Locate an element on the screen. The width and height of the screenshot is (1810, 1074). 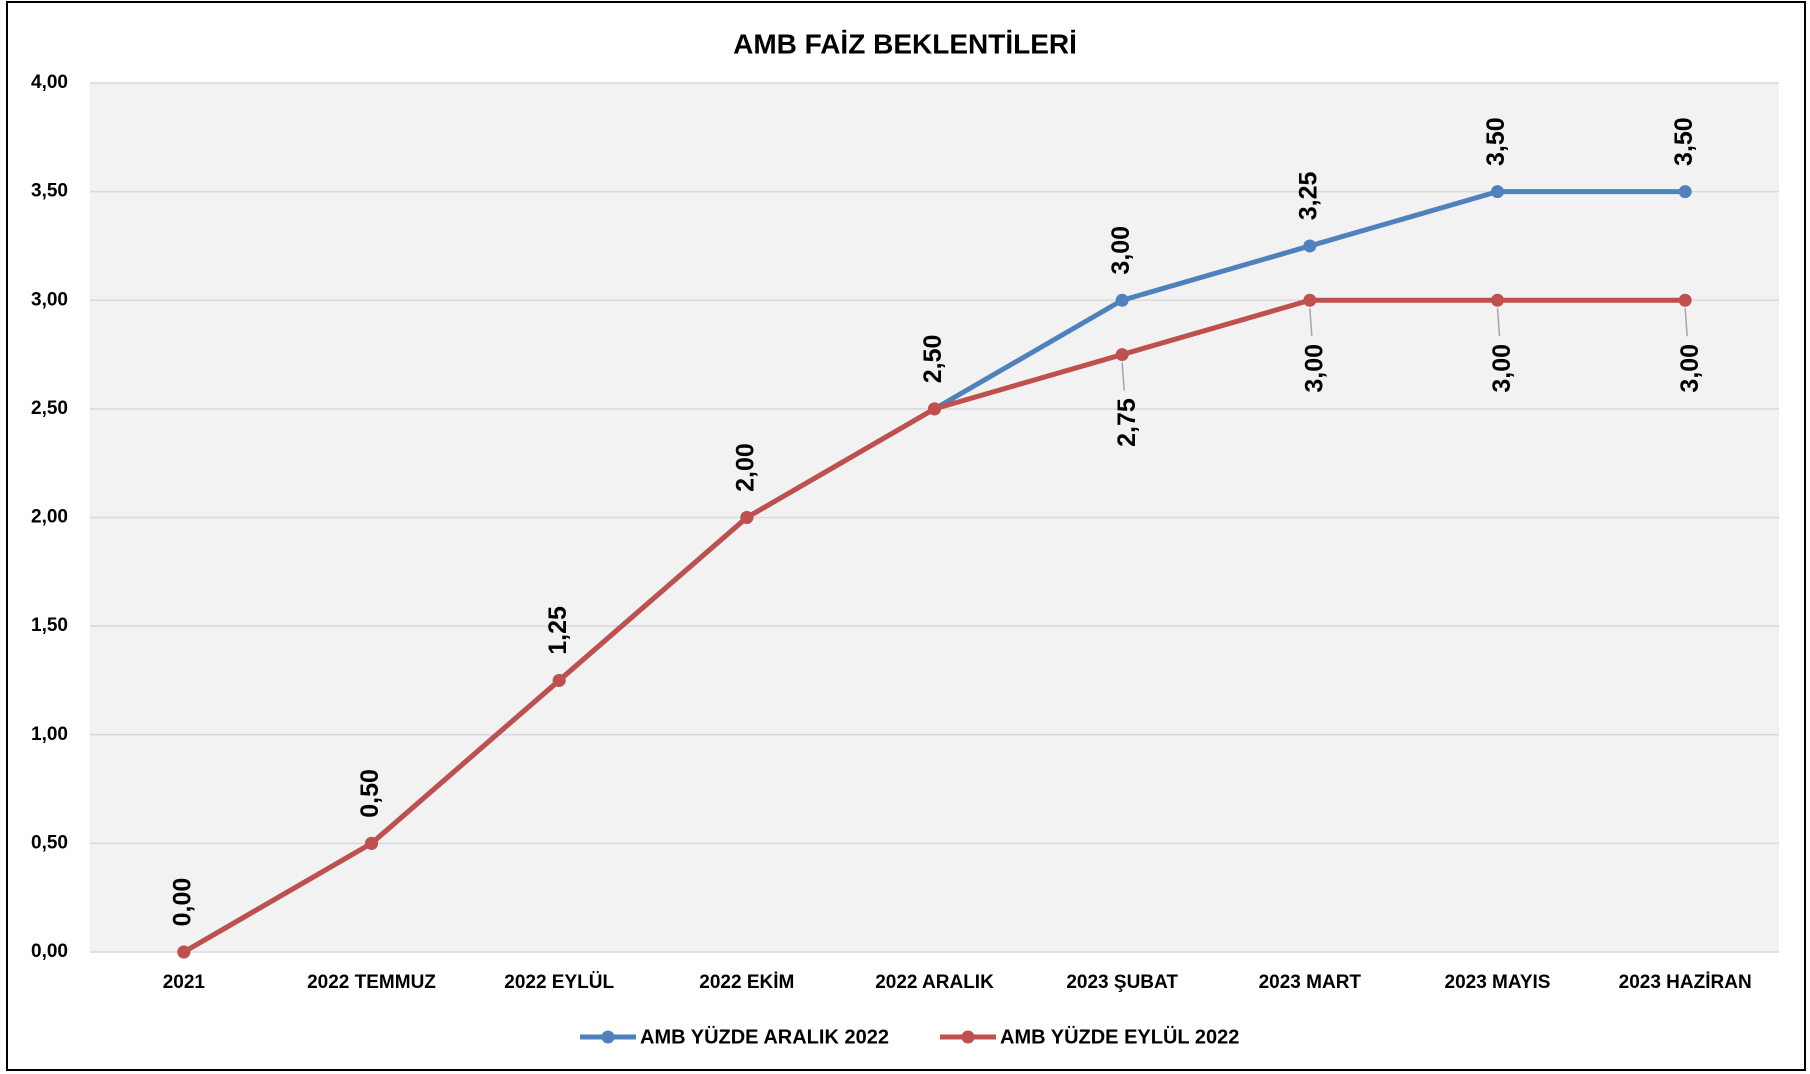
data-label: 2,50 is located at coordinates (933, 359).